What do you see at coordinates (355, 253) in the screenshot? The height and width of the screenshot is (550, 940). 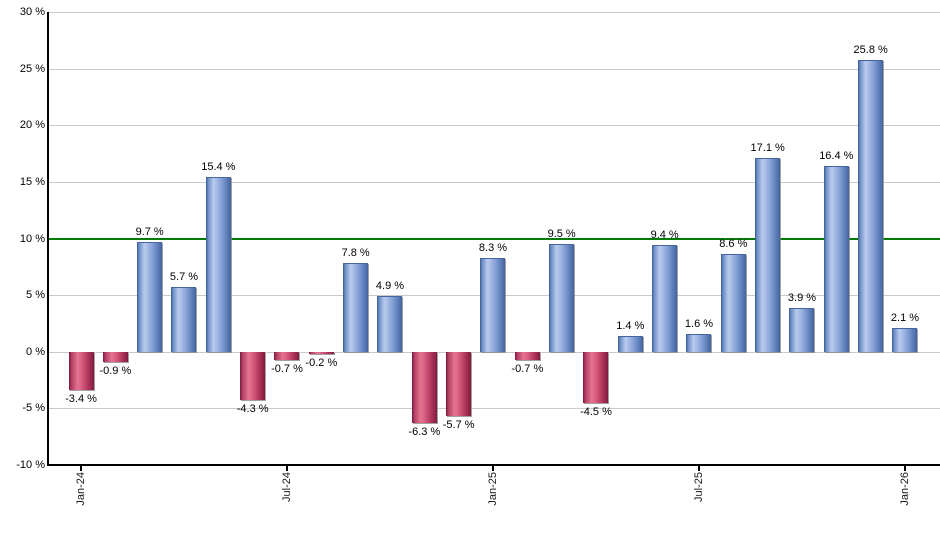 I see `bar-value-label: 7.8 %` at bounding box center [355, 253].